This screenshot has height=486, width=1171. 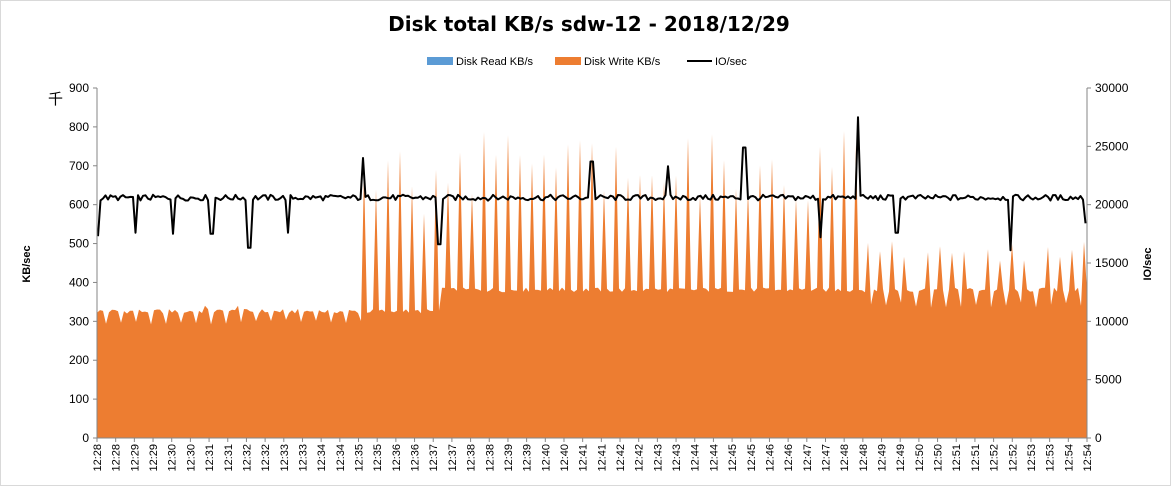 I want to click on legend-label-write: Disk Write KB/s, so click(x=622, y=62).